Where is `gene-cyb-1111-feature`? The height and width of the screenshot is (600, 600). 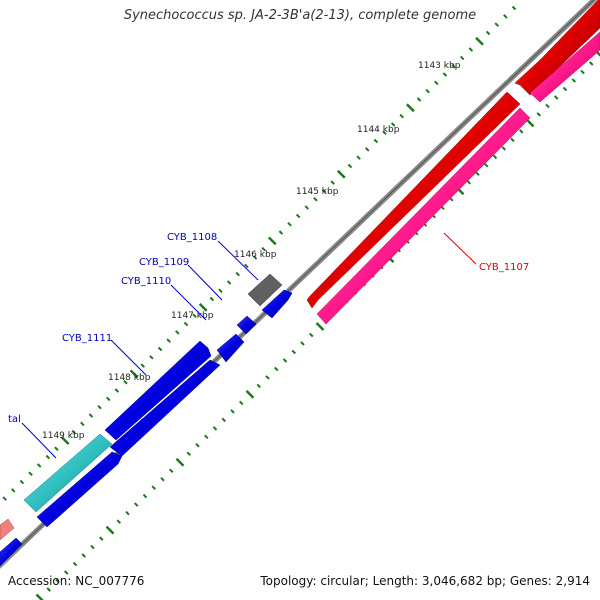 gene-cyb-1111-feature is located at coordinates (158, 390).